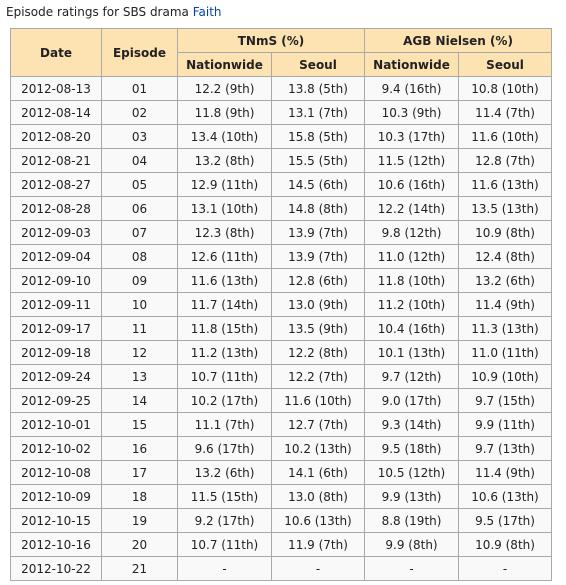 The width and height of the screenshot is (566, 585). Describe the element at coordinates (56, 472) in the screenshot. I see `table-cell: 2012-10-08` at that location.